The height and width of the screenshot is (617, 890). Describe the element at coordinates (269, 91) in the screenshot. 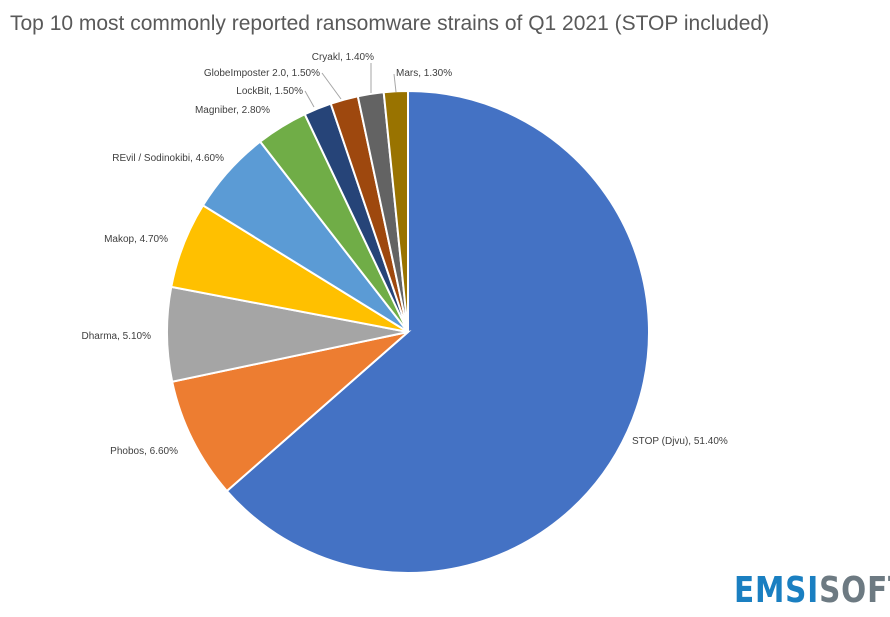

I see `data-label: LockBit, 1.50%` at that location.